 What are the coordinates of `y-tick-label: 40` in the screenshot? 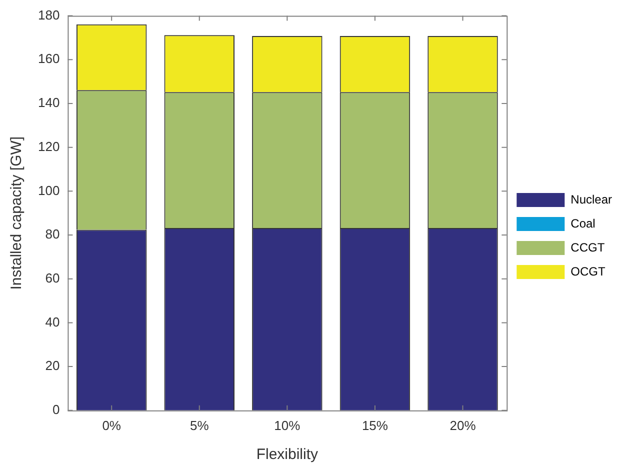 It's located at (52, 322).